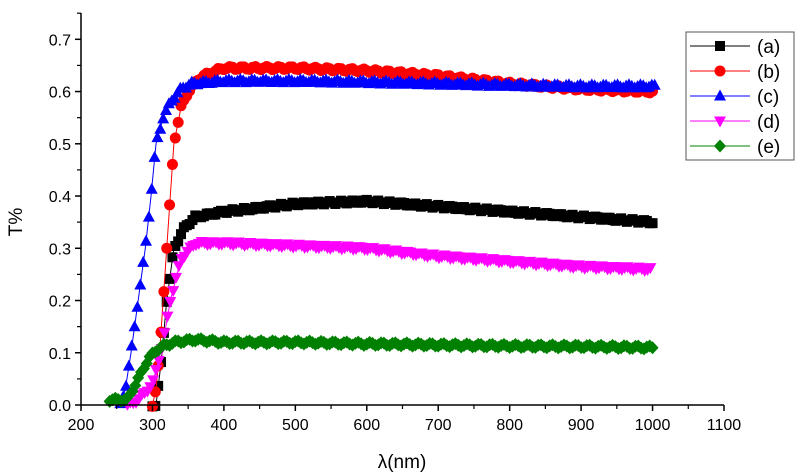 The image size is (804, 475). Describe the element at coordinates (402, 462) in the screenshot. I see `x-axis-label: λ(nm)` at that location.